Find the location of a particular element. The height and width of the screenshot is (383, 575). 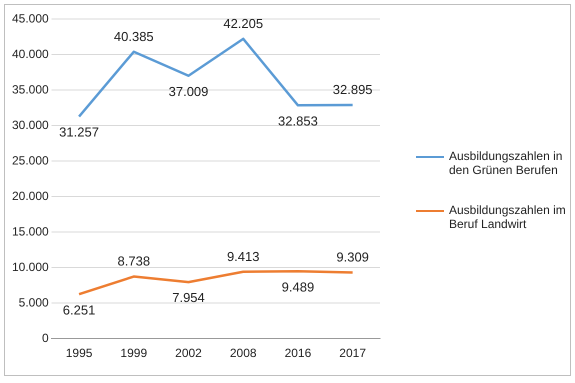

data-label: 8.738 is located at coordinates (134, 261).